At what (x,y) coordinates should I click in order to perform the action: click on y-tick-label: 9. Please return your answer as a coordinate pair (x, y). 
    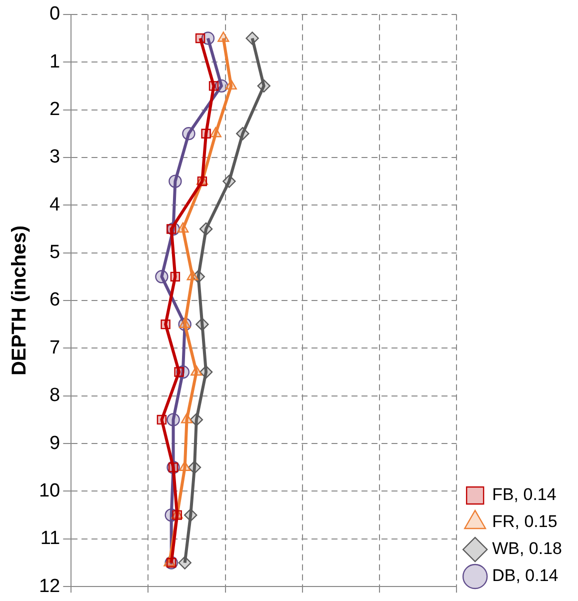
    Looking at the image, I should click on (55, 443).